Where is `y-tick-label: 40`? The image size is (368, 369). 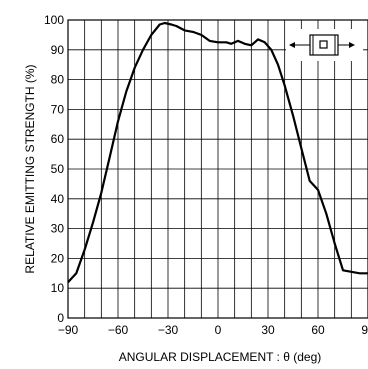 y-tick-label: 40 is located at coordinates (58, 199).